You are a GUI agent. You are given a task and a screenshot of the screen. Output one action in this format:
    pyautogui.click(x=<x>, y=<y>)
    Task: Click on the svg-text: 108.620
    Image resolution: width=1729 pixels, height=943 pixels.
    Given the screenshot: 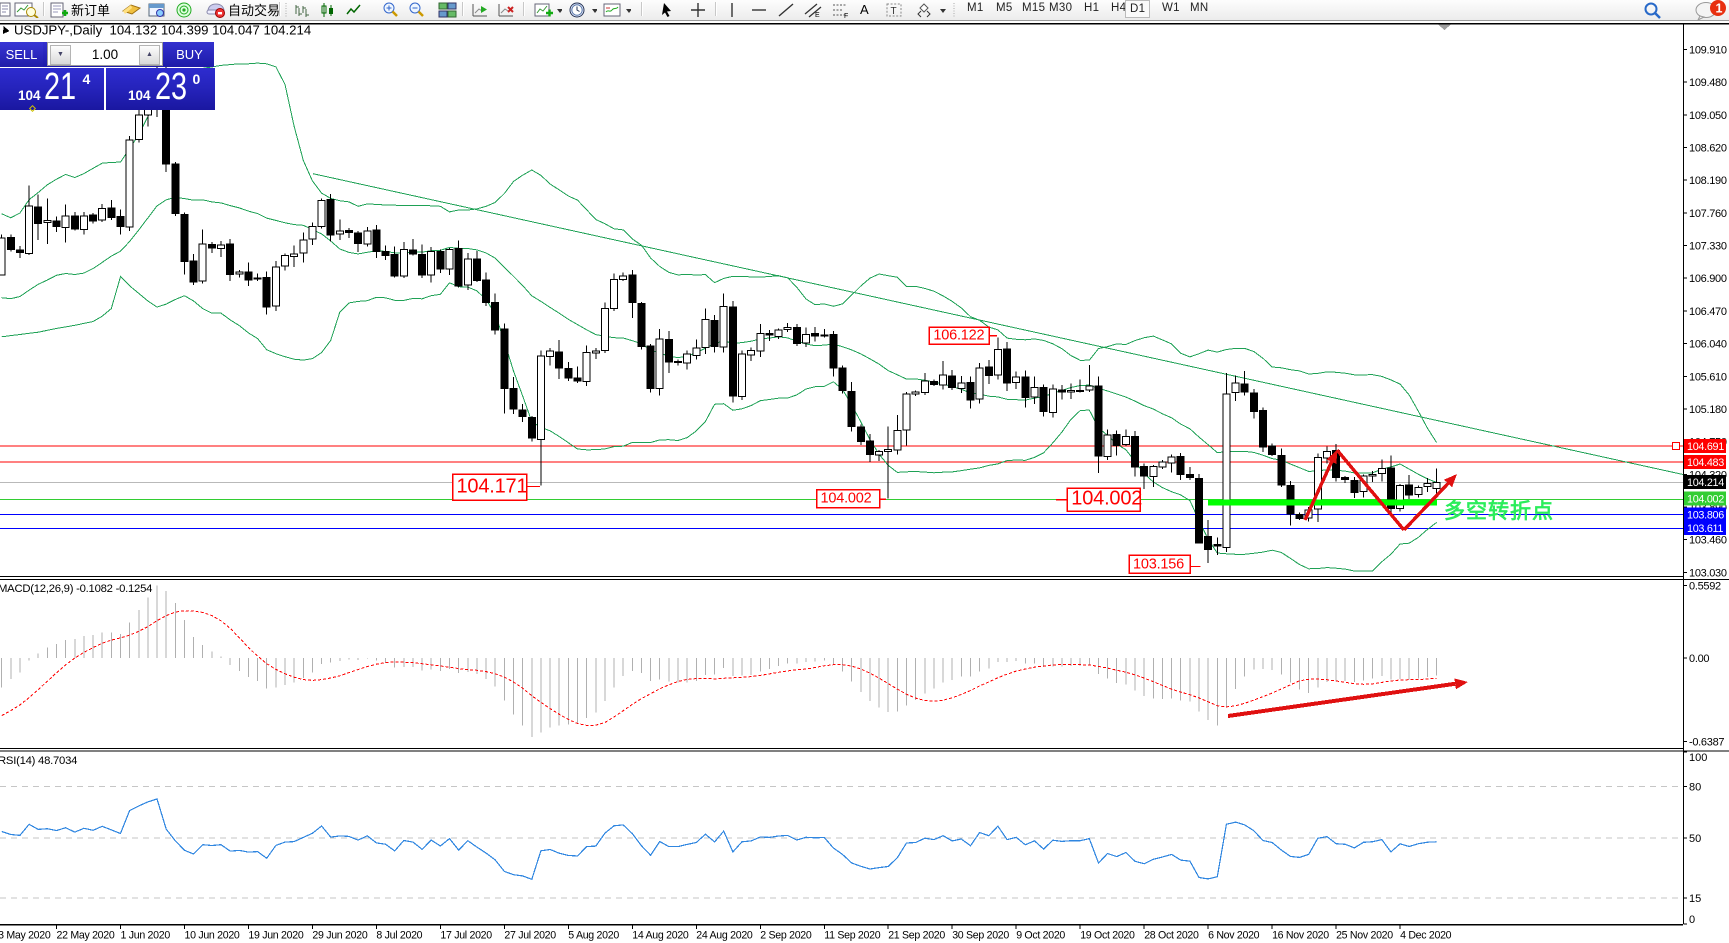 What is the action you would take?
    pyautogui.click(x=1708, y=149)
    